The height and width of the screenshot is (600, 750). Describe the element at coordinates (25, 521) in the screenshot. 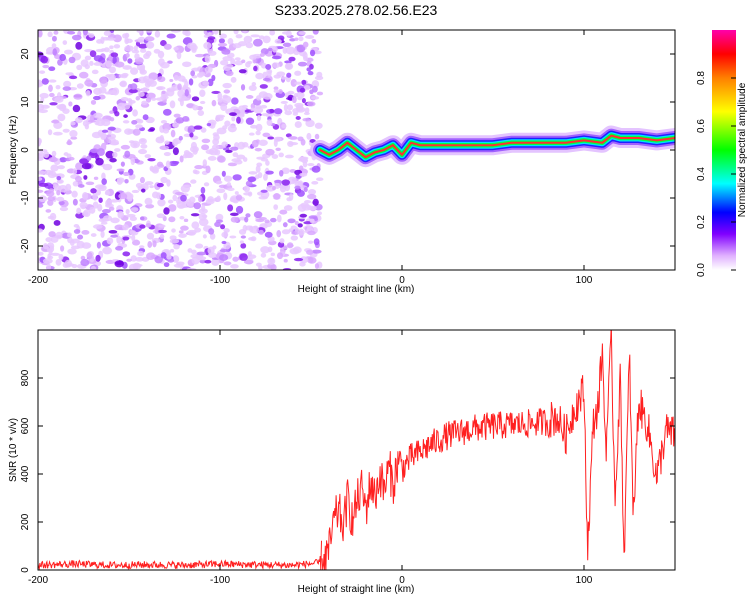

I see `snr-y-tick-label: 200` at that location.